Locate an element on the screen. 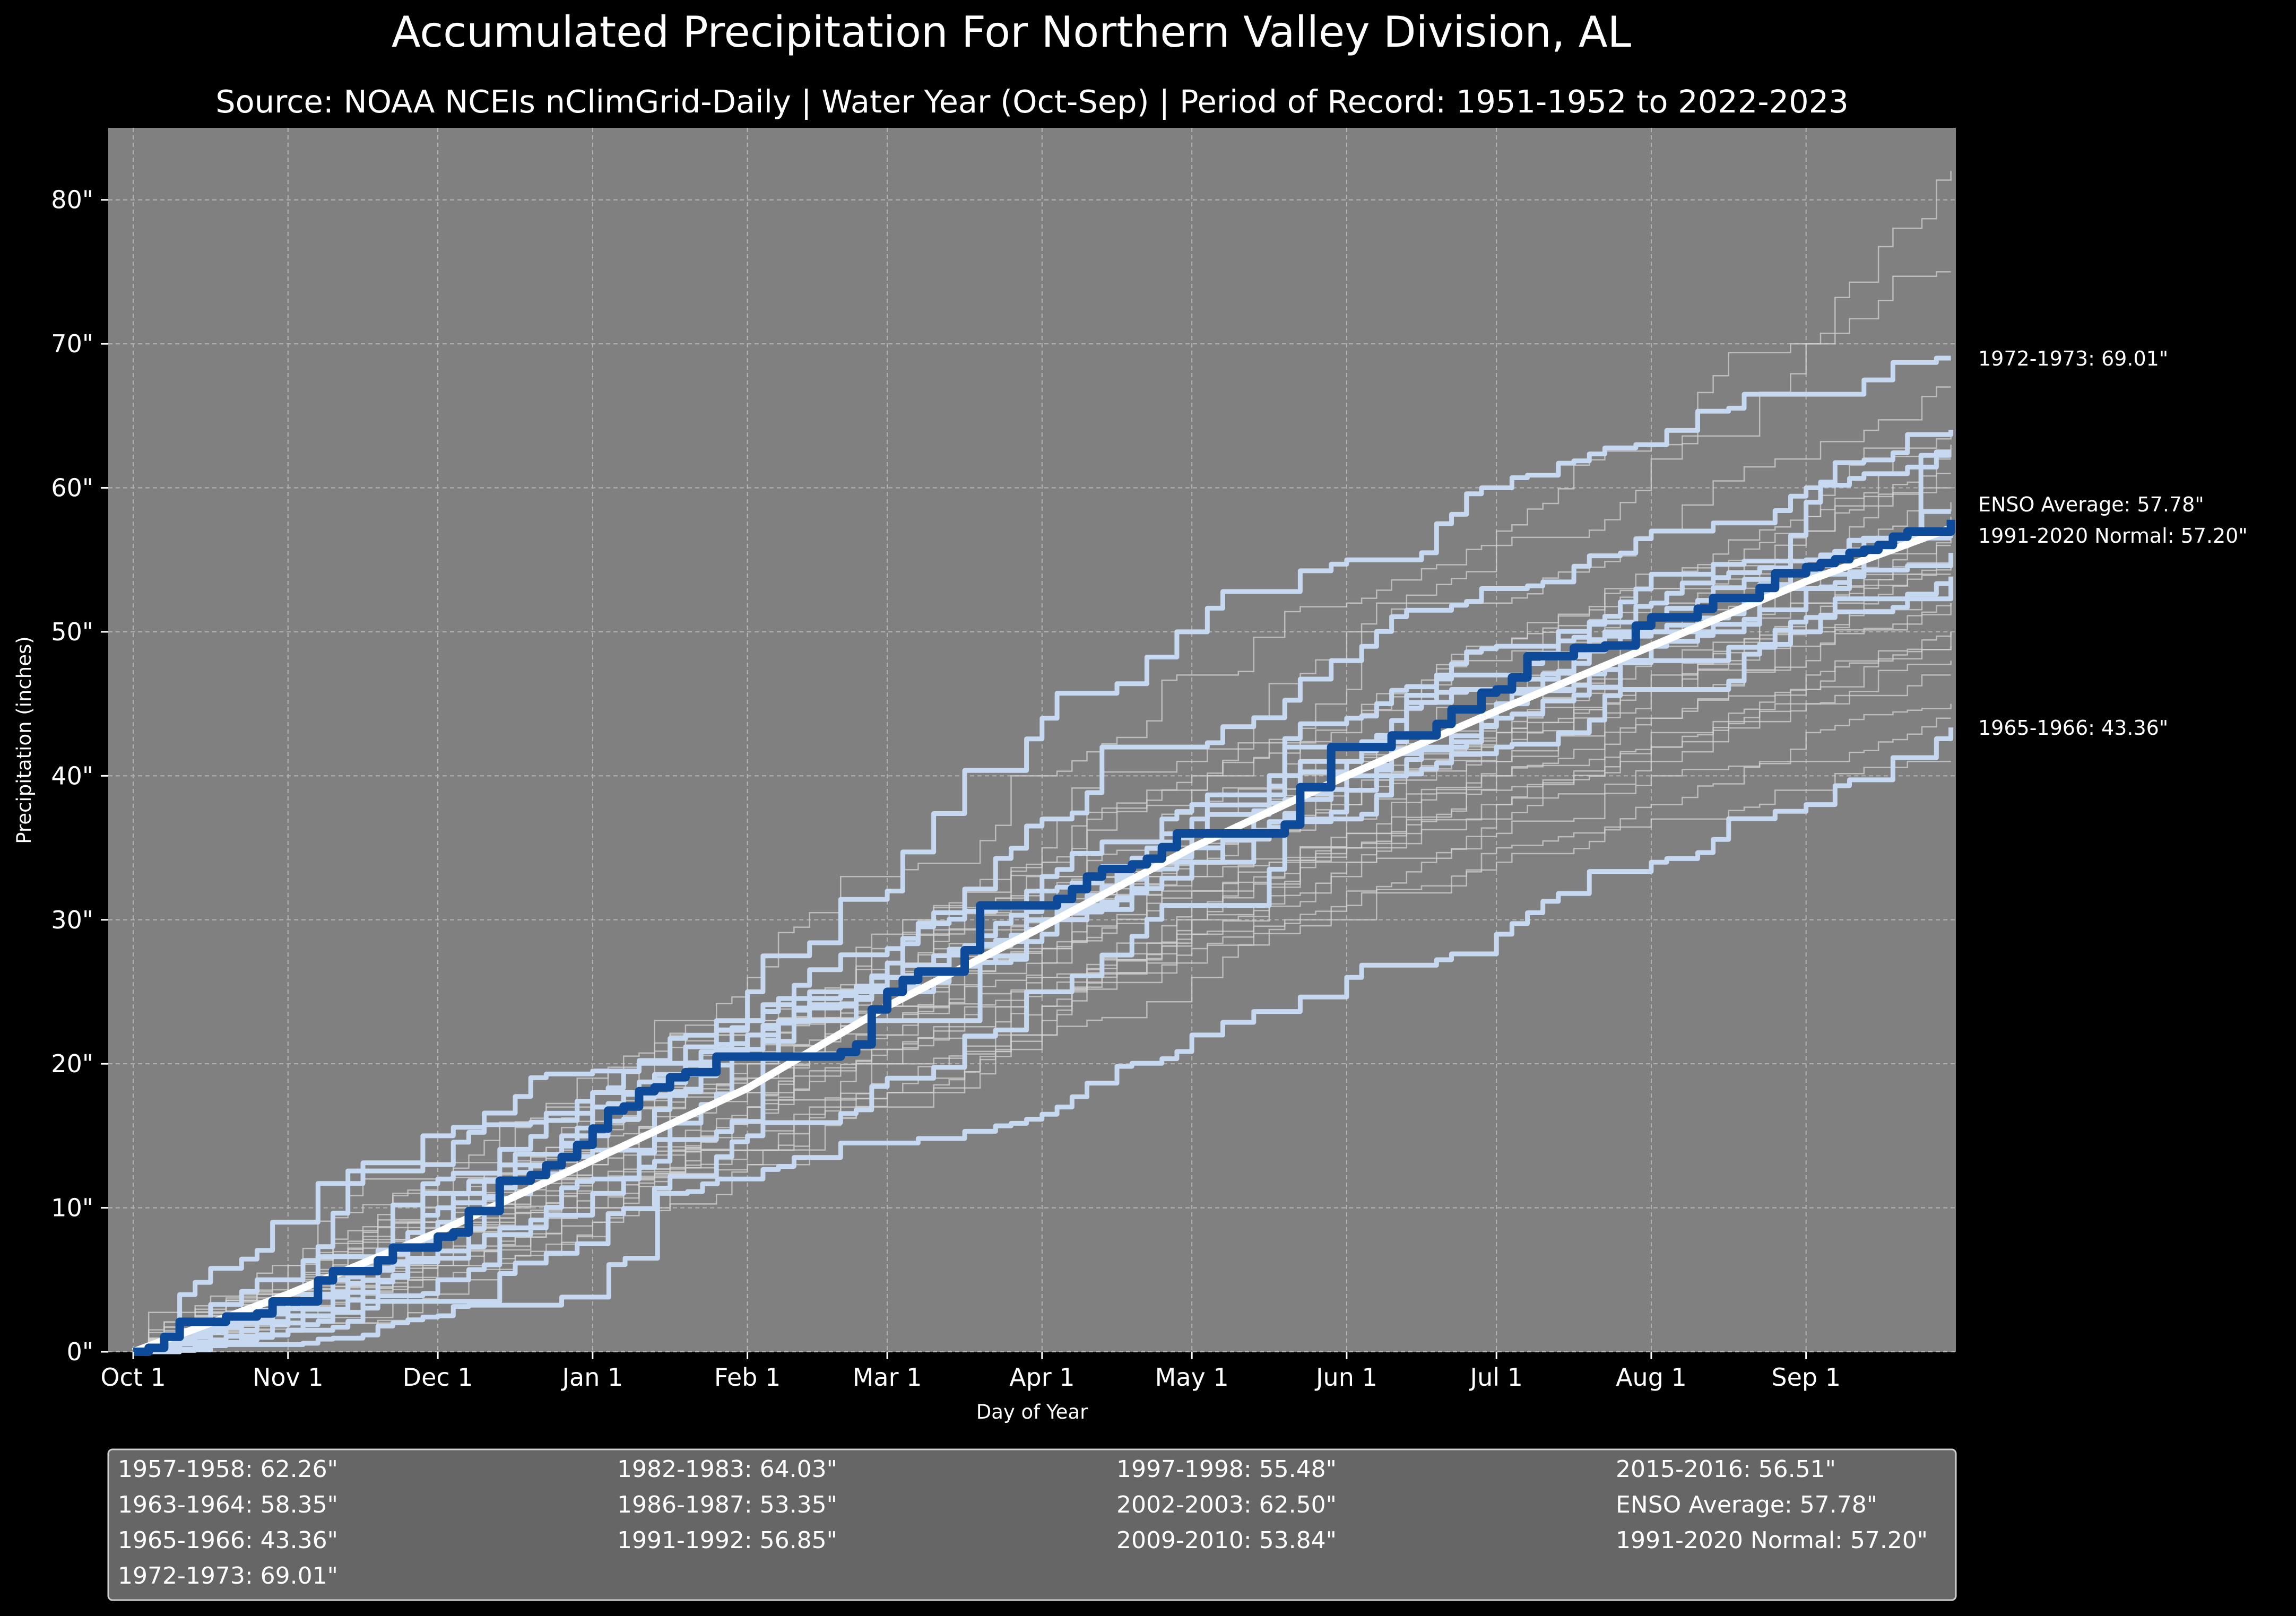  y-tick-label: 70" is located at coordinates (72, 343).